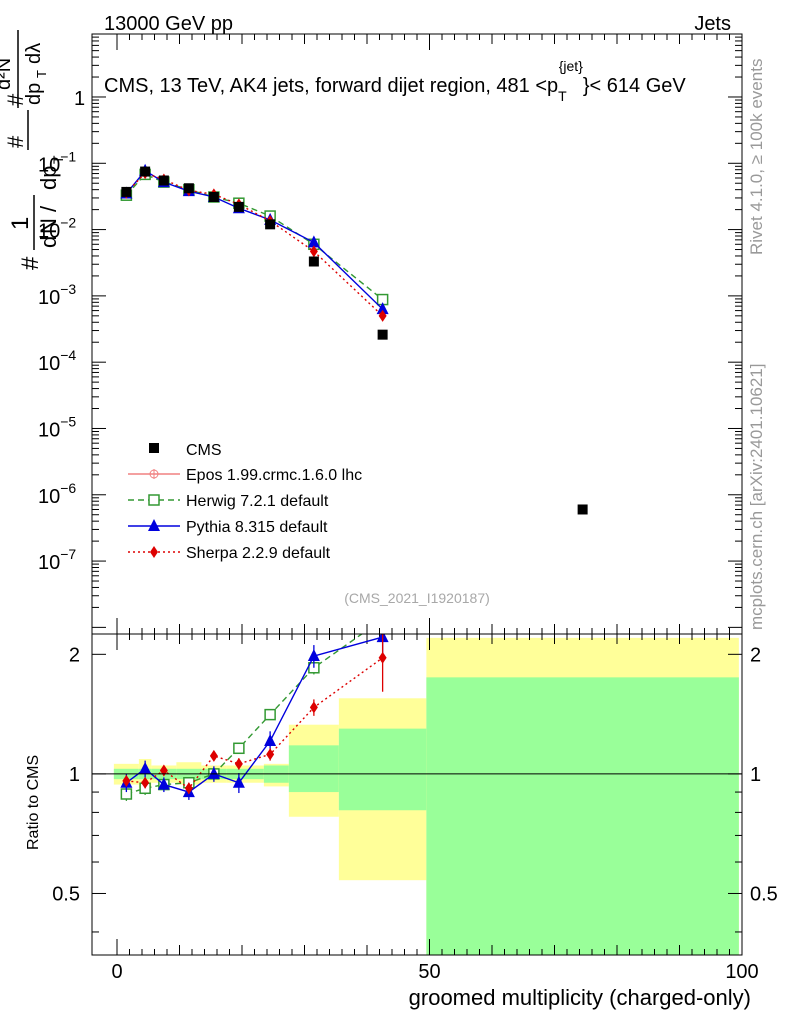 Image resolution: width=786 pixels, height=1024 pixels. What do you see at coordinates (68, 156) in the screenshot?
I see `ytick-exp: −1` at bounding box center [68, 156].